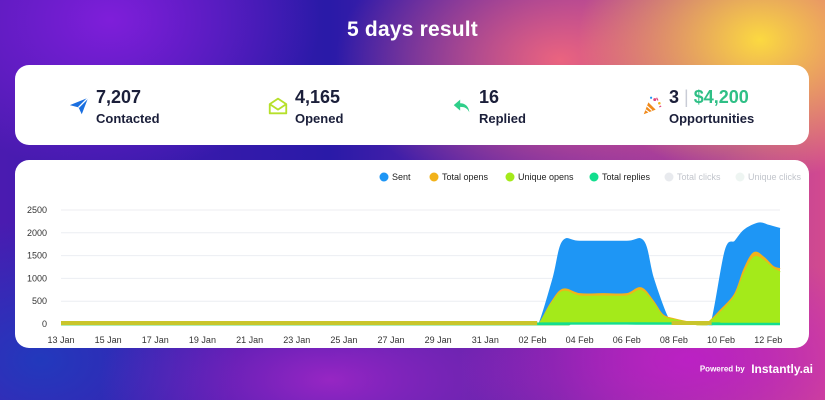 The image size is (825, 400). What do you see at coordinates (37, 256) in the screenshot?
I see `y-tick-label: 1500` at bounding box center [37, 256].